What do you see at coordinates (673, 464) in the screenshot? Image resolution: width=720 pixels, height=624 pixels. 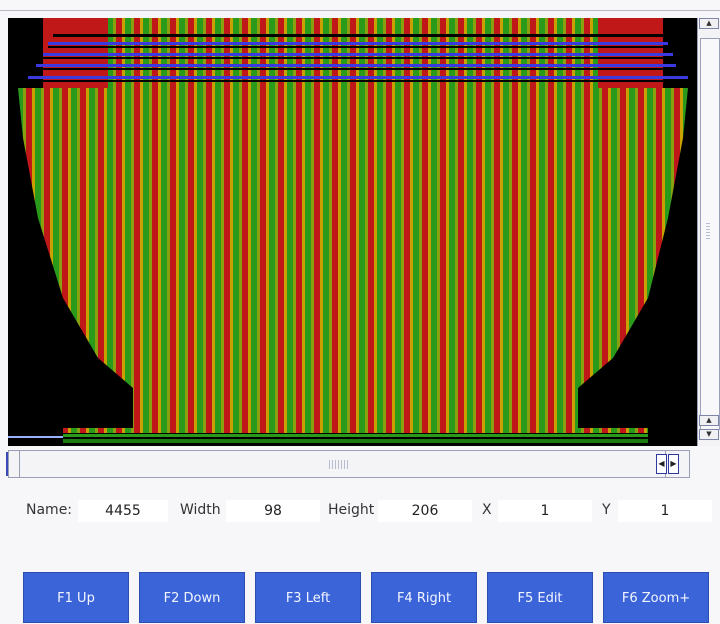 I see `scroll-right-arrow-icon: ▶` at bounding box center [673, 464].